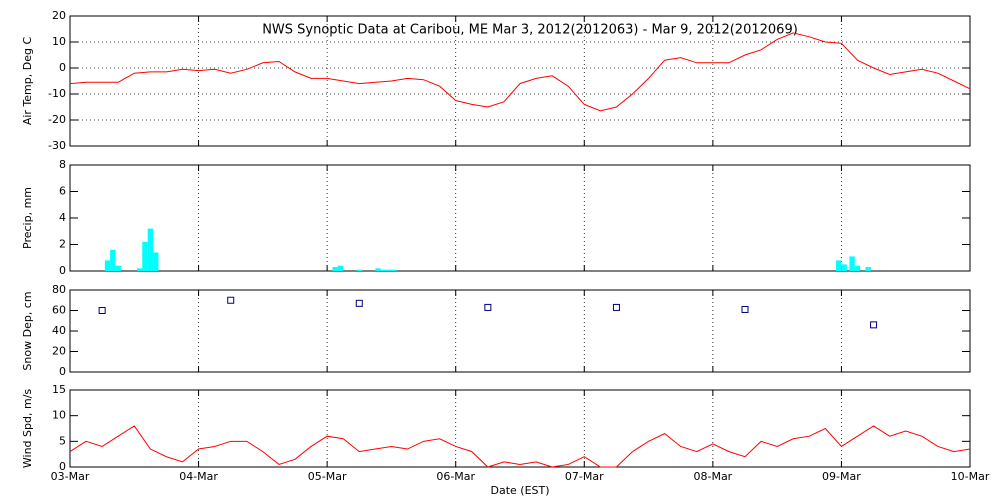 The image size is (1000, 500). Describe the element at coordinates (59, 330) in the screenshot. I see `y-tick-label: 40` at that location.